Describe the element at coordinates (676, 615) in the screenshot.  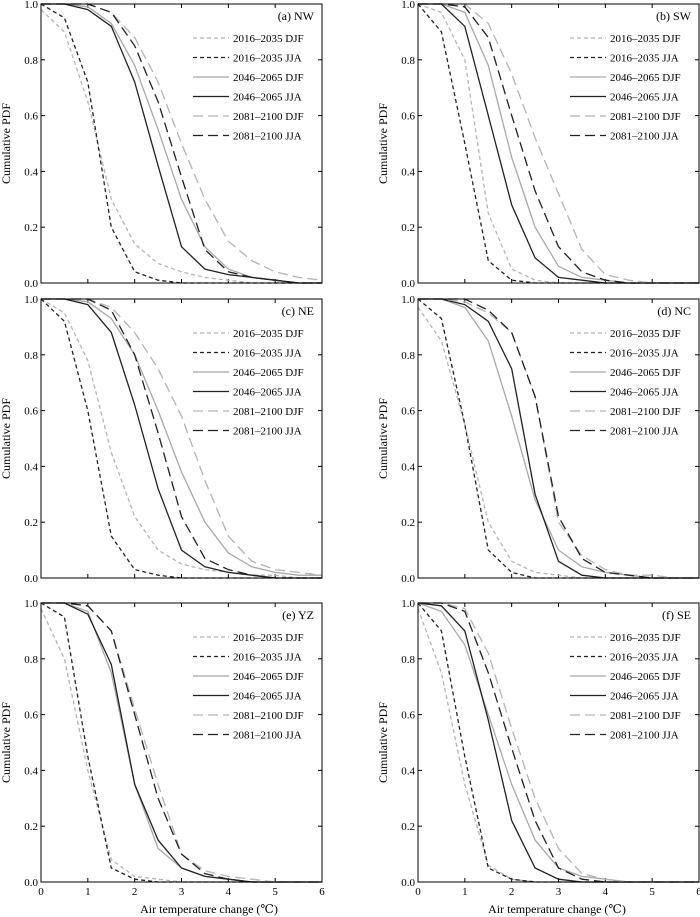
I see `panel-label: (f) SE` at that location.